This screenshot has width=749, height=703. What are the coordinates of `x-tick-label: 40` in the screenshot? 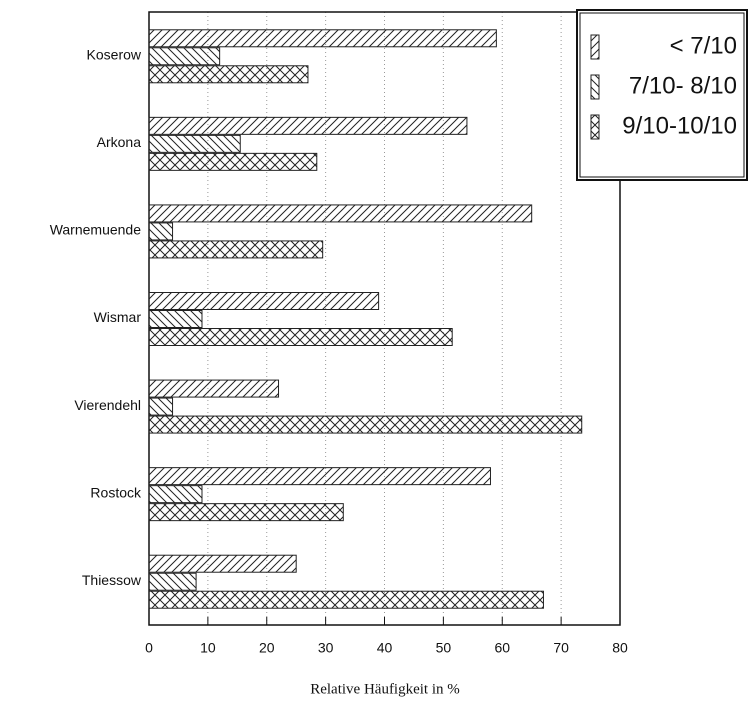 It's located at (385, 648).